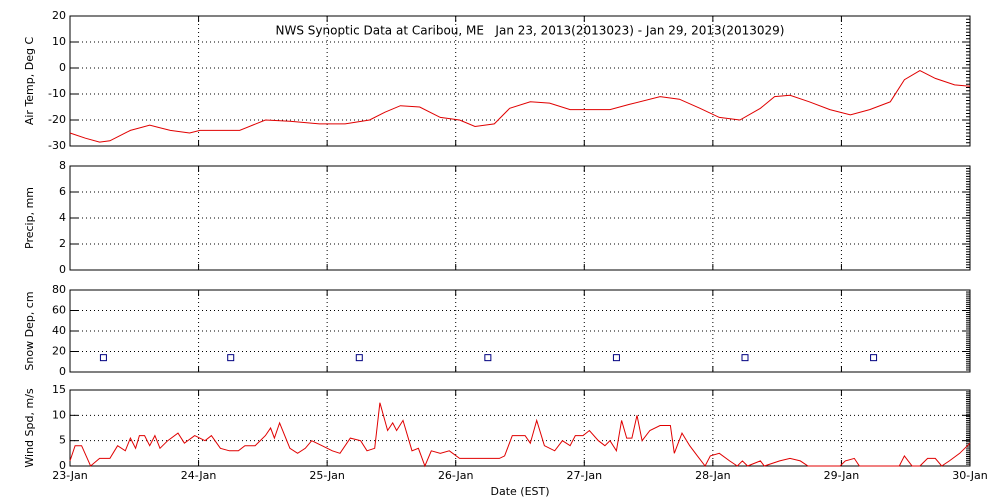  I want to click on y-tick-label: 40, so click(59, 330).